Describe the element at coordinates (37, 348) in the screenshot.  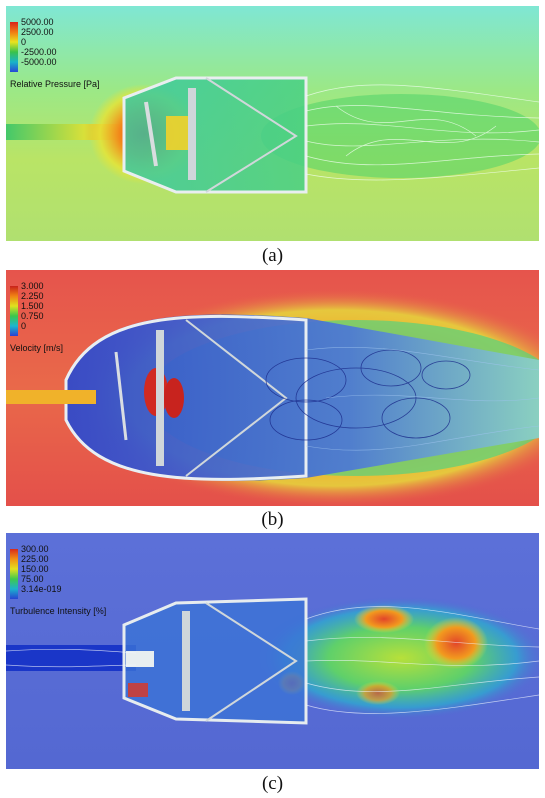
I see `legend-title: Velocity [m/s]` at that location.